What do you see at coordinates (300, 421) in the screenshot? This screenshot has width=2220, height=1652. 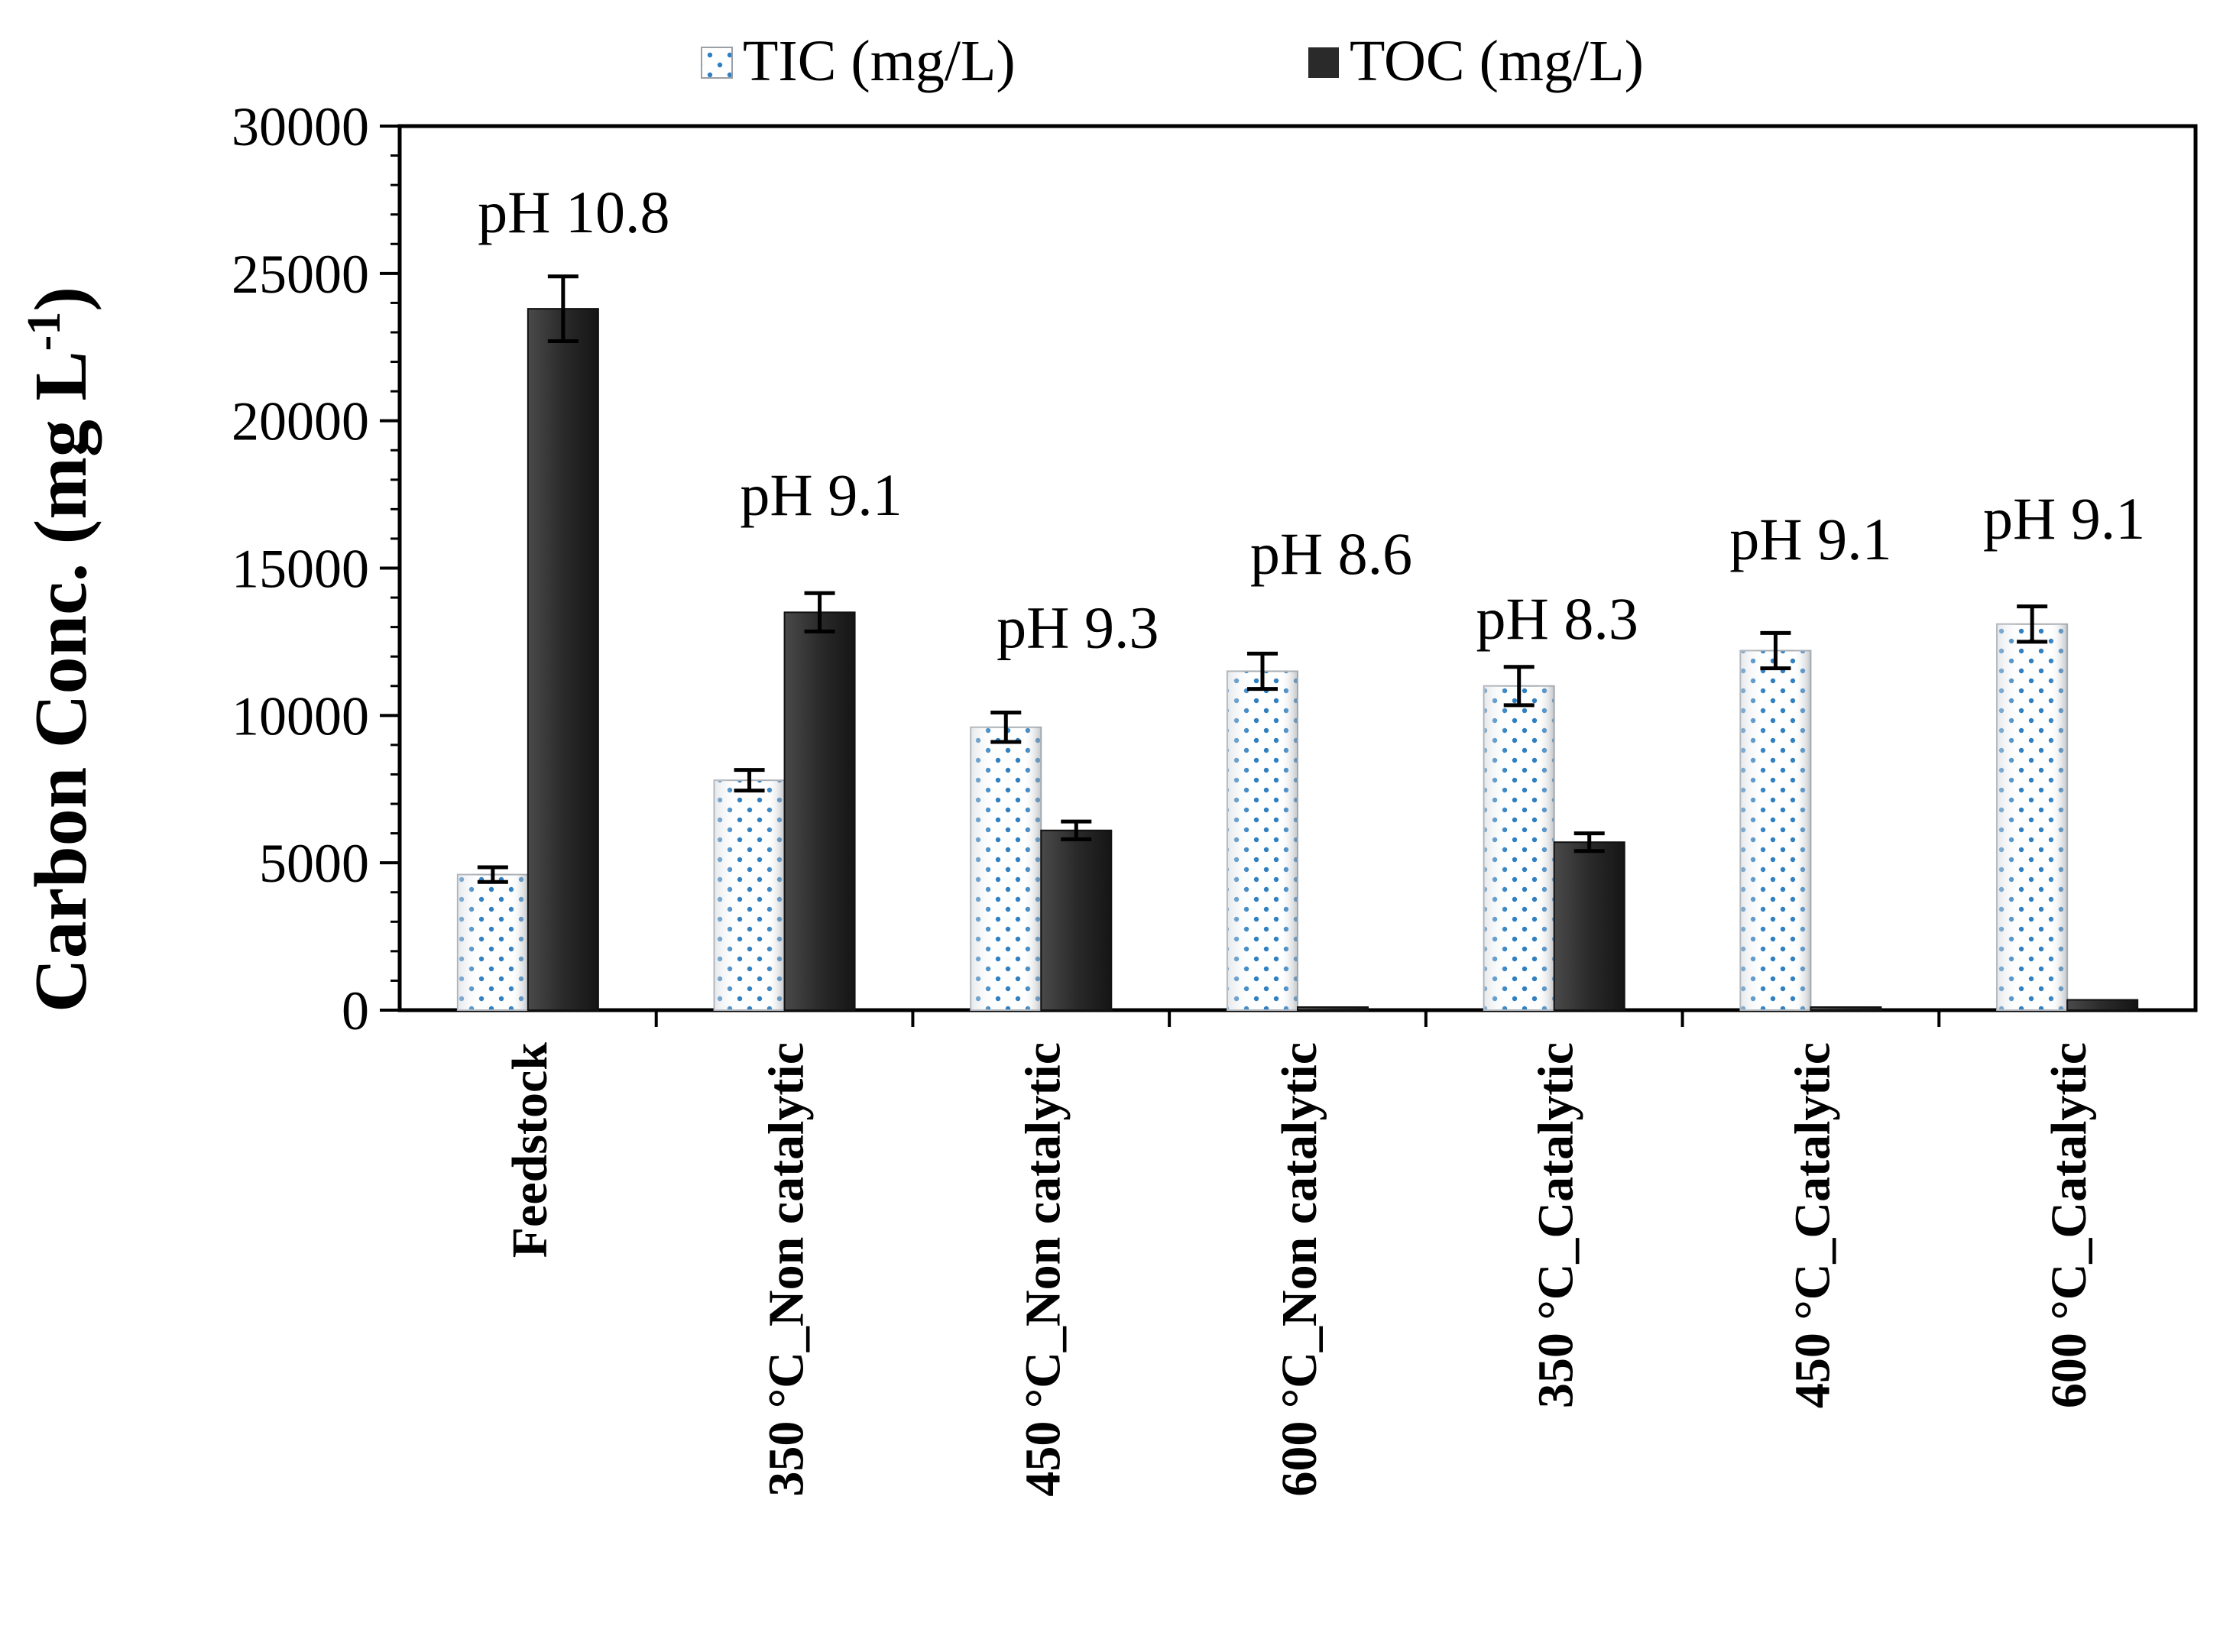 I see `y-tick-label: 20000` at bounding box center [300, 421].